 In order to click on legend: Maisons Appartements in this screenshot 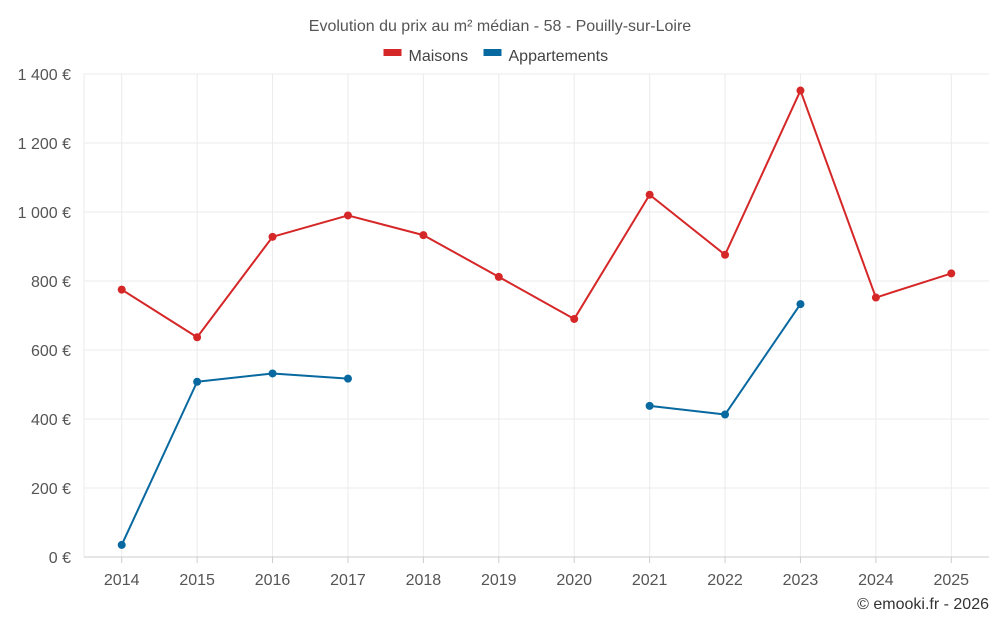, I will do `click(496, 56)`.